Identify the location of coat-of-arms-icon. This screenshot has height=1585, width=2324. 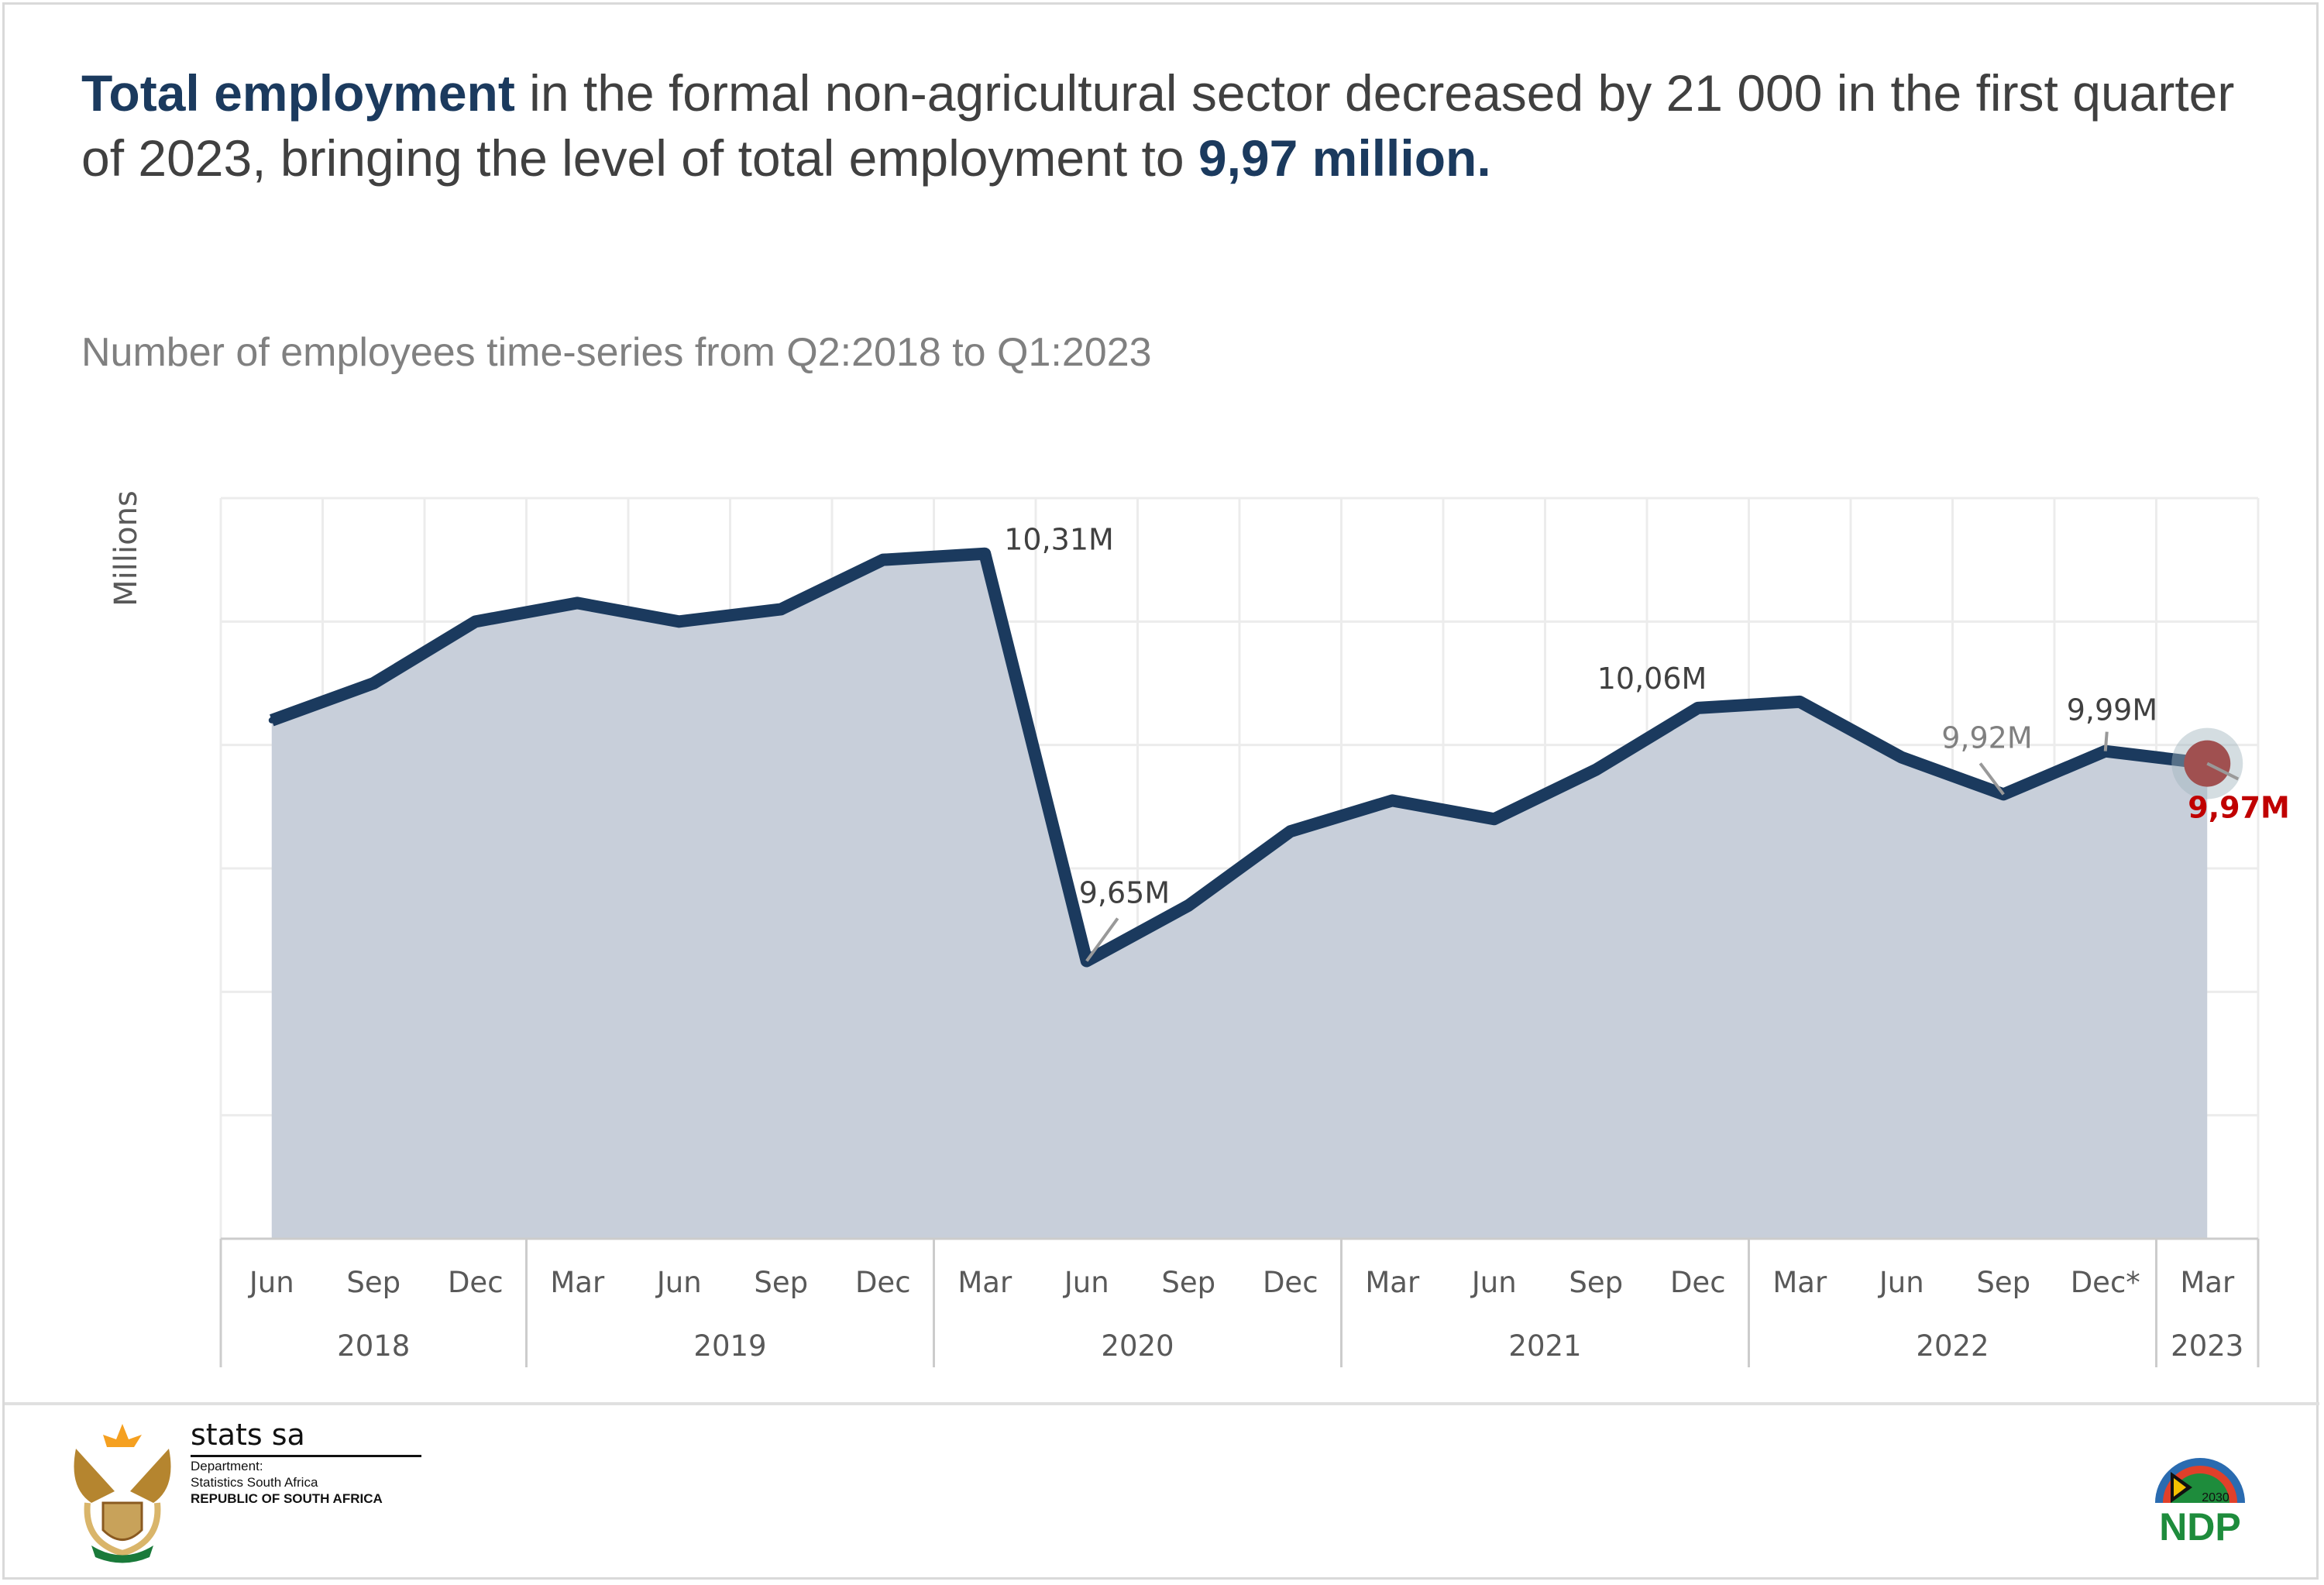
(122, 1493).